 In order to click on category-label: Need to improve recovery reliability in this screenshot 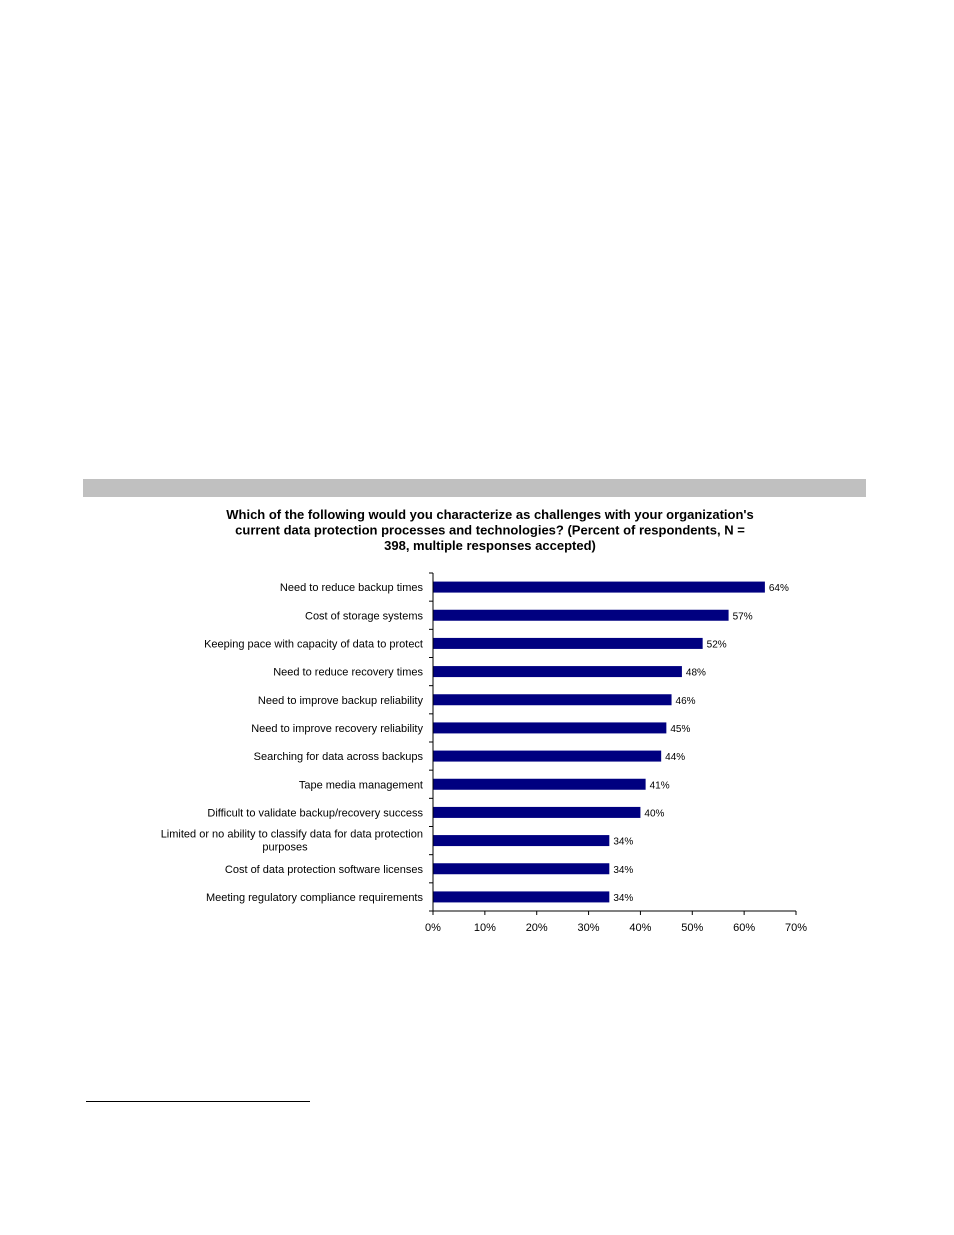, I will do `click(337, 729)`.